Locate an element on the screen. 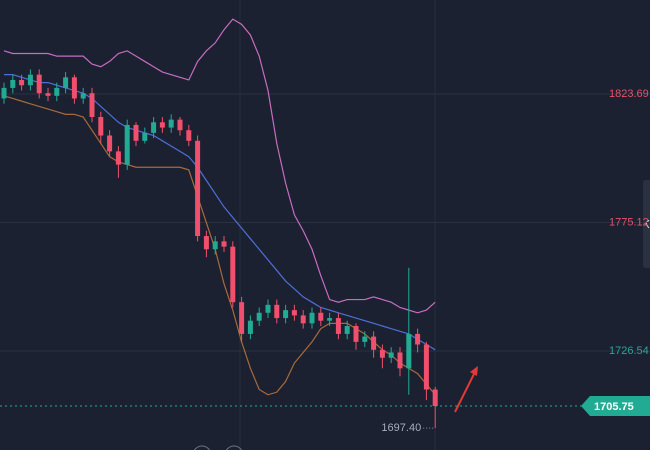 This screenshot has width=650, height=450. price-tag-label: 1705.75 is located at coordinates (614, 407).